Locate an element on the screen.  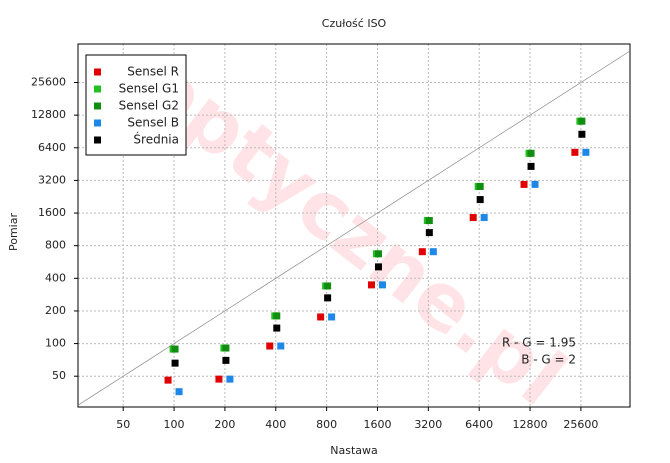
legend-label: Sensel B is located at coordinates (153, 123).